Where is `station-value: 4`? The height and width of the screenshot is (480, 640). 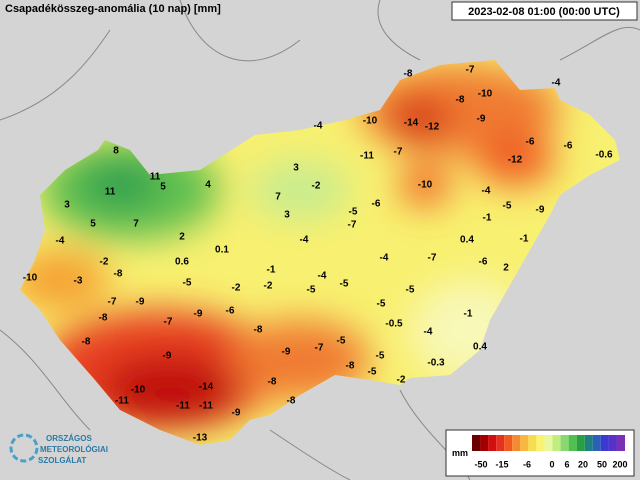 station-value: 4 is located at coordinates (208, 185).